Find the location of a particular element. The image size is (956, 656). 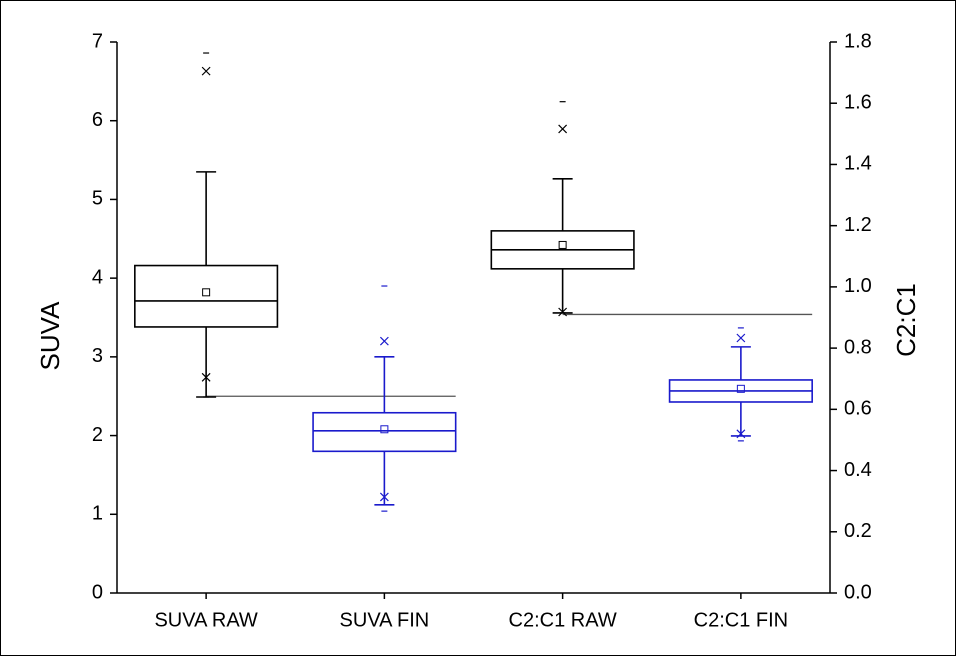

y-tick-label: 5 is located at coordinates (97, 199).